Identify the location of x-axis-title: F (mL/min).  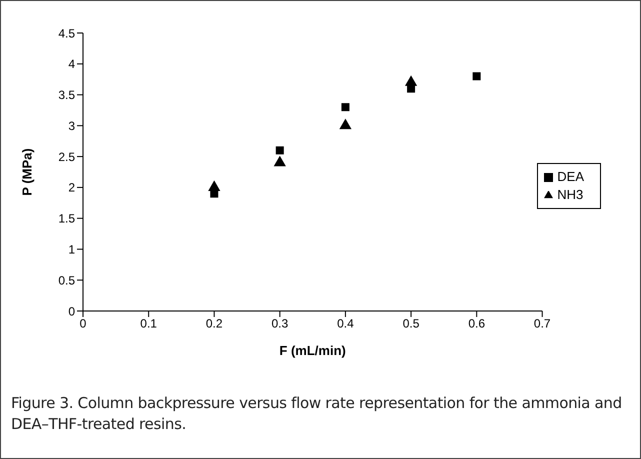
(312, 350).